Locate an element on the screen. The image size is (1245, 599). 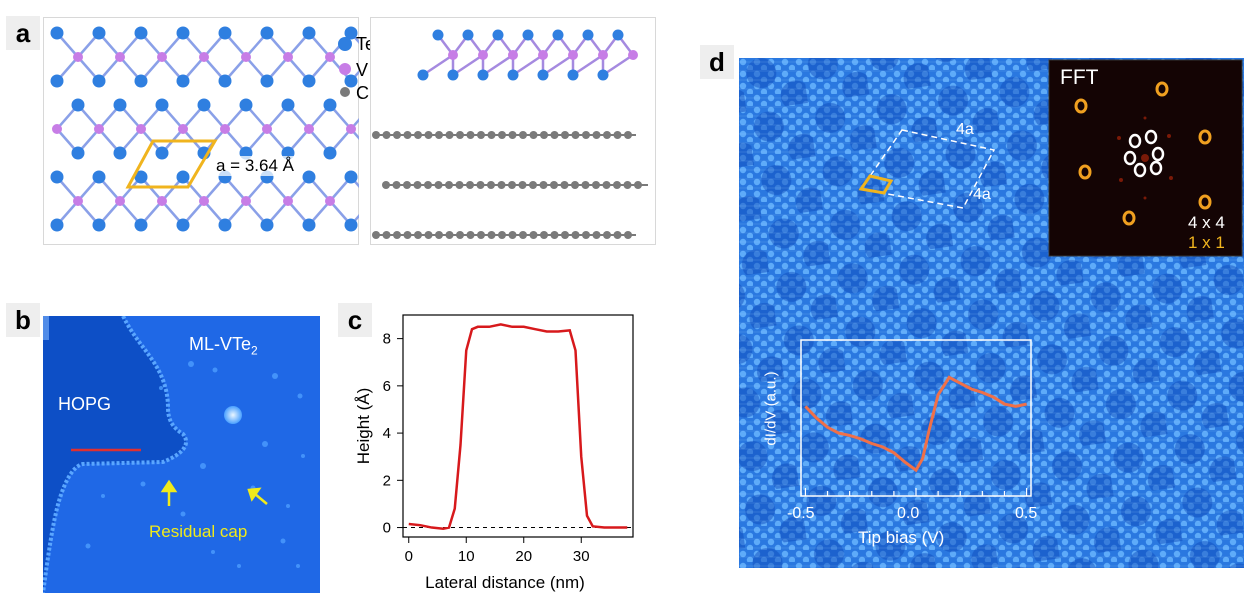
height-profile-series is located at coordinates (518, 426).